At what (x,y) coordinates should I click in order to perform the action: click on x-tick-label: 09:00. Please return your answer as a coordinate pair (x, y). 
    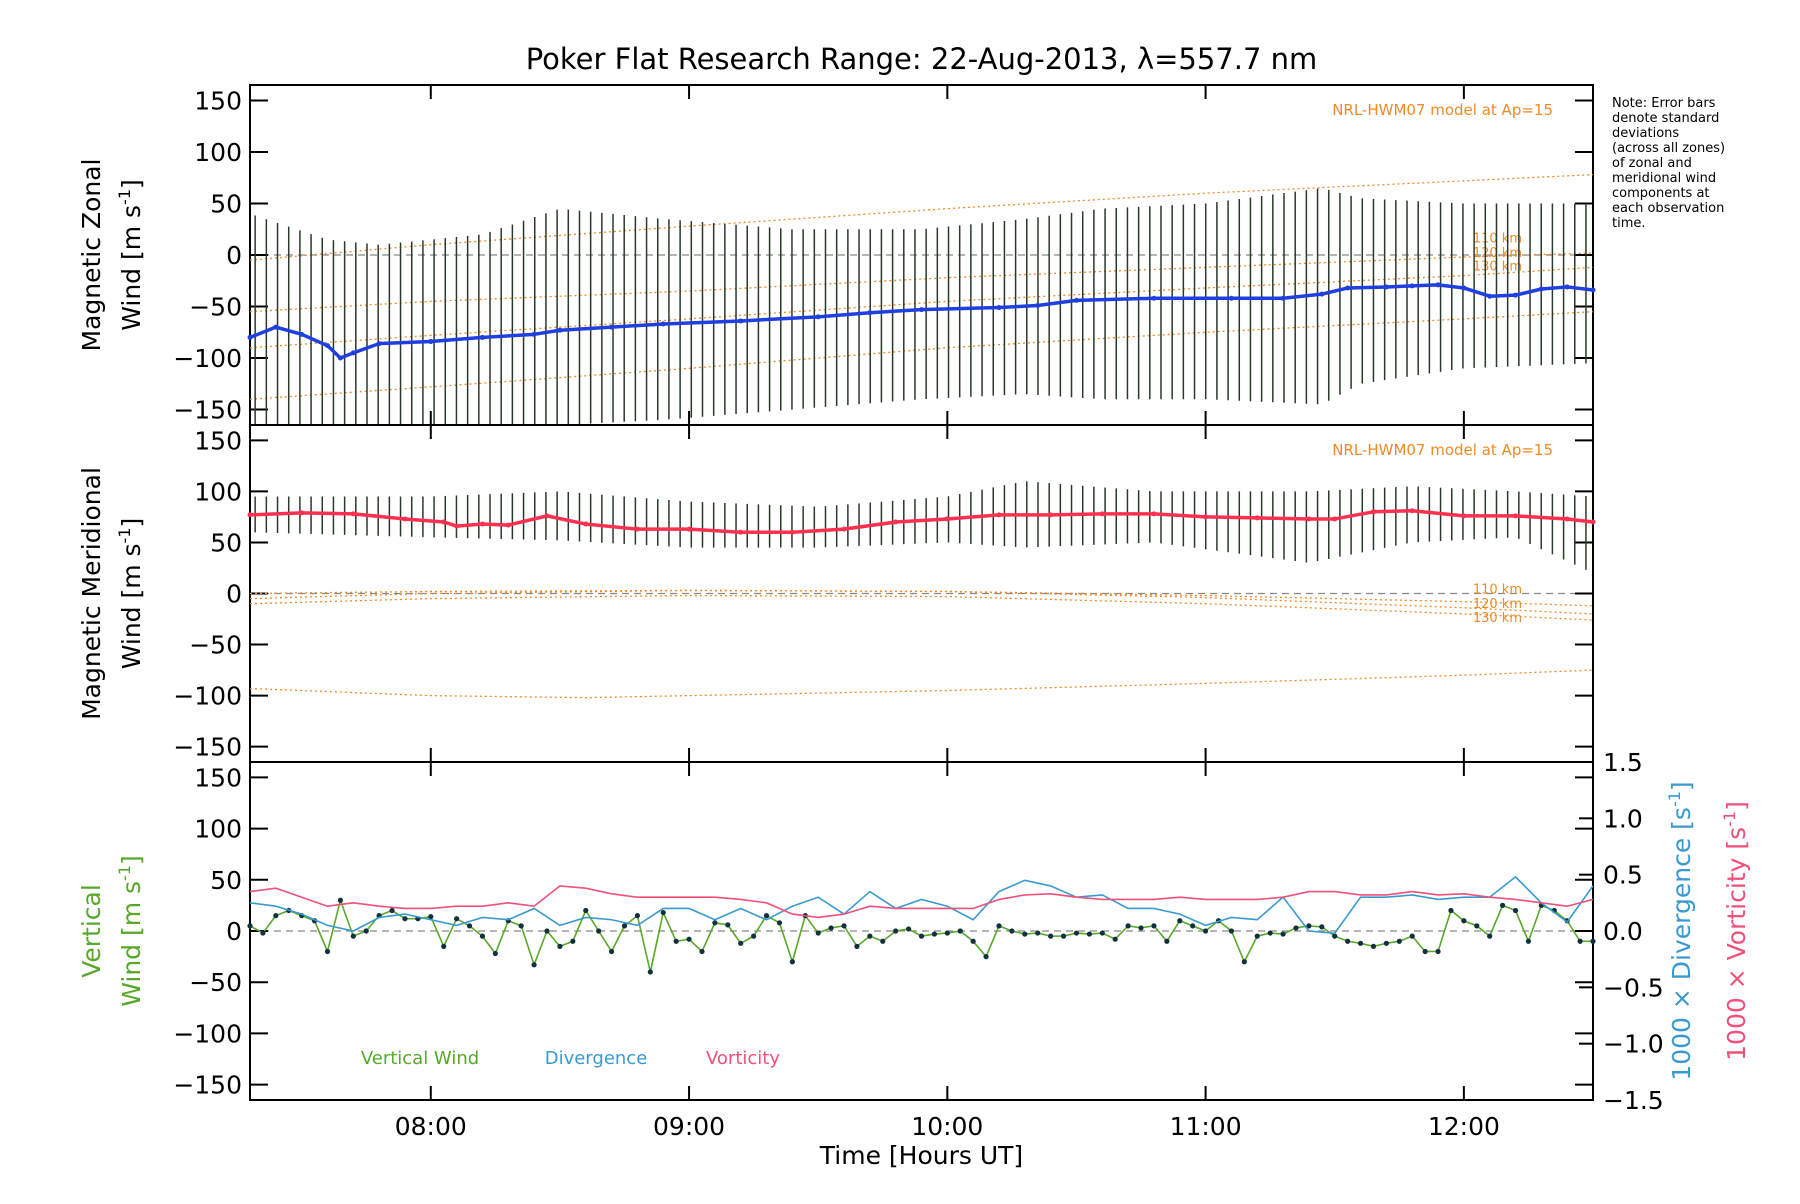
    Looking at the image, I should click on (689, 1126).